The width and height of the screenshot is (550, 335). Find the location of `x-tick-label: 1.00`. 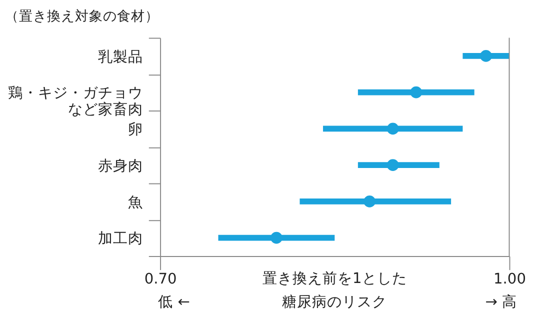

x-tick-label: 1.00 is located at coordinates (510, 279).